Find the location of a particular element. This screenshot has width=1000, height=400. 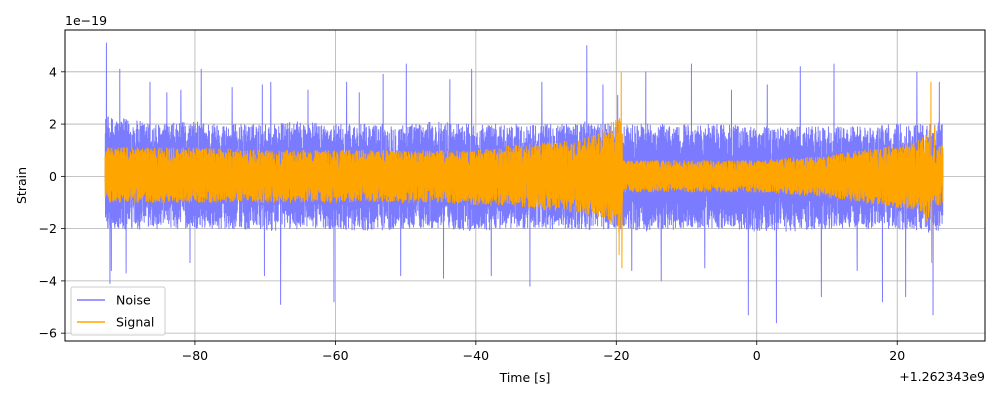

x-tick-label: −60 is located at coordinates (335, 355).